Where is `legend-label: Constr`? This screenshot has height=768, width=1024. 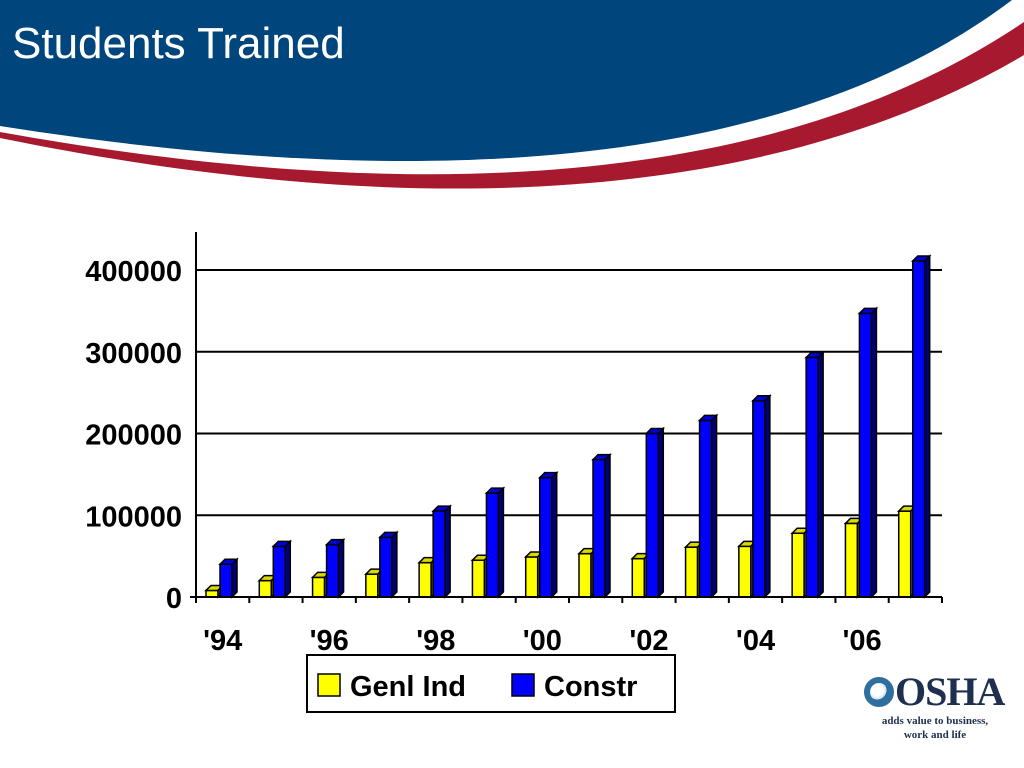 legend-label: Constr is located at coordinates (590, 687).